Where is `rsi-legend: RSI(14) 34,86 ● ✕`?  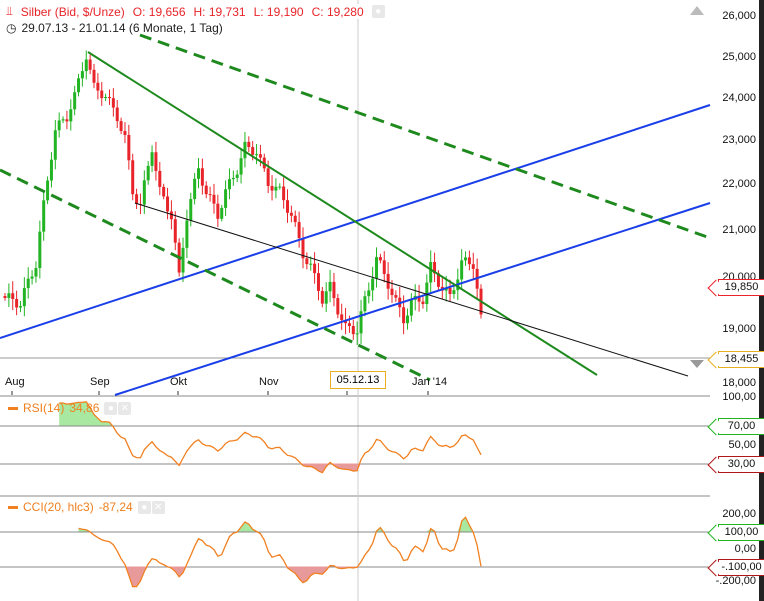 rsi-legend: RSI(14) 34,86 ● ✕ is located at coordinates (70, 408).